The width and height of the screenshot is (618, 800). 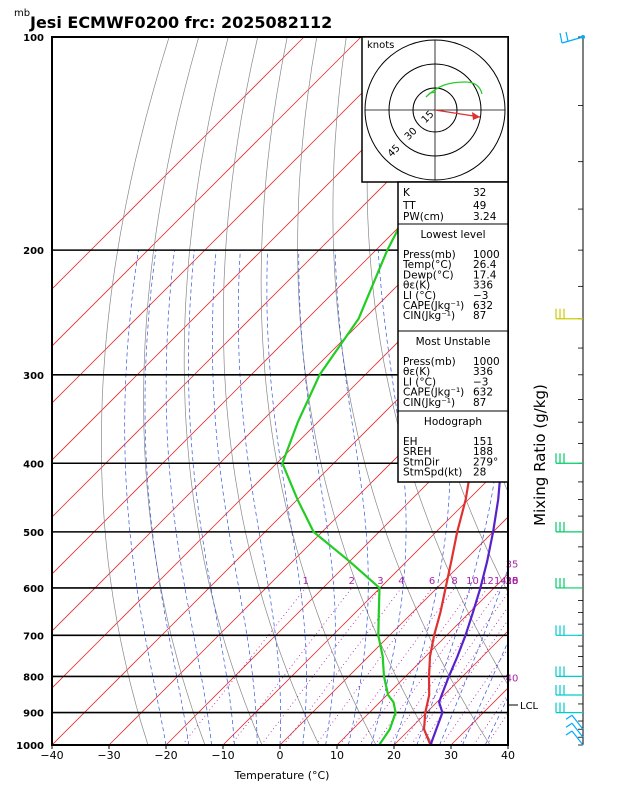 What do you see at coordinates (306, 581) in the screenshot?
I see `mixing-ratio-label: 1` at bounding box center [306, 581].